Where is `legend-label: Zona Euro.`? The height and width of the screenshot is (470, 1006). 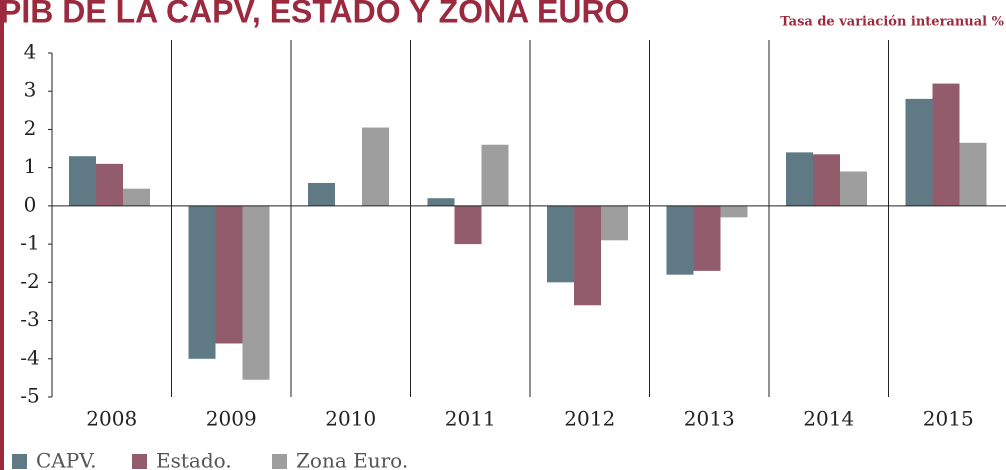
legend-label: Zona Euro. is located at coordinates (352, 459).